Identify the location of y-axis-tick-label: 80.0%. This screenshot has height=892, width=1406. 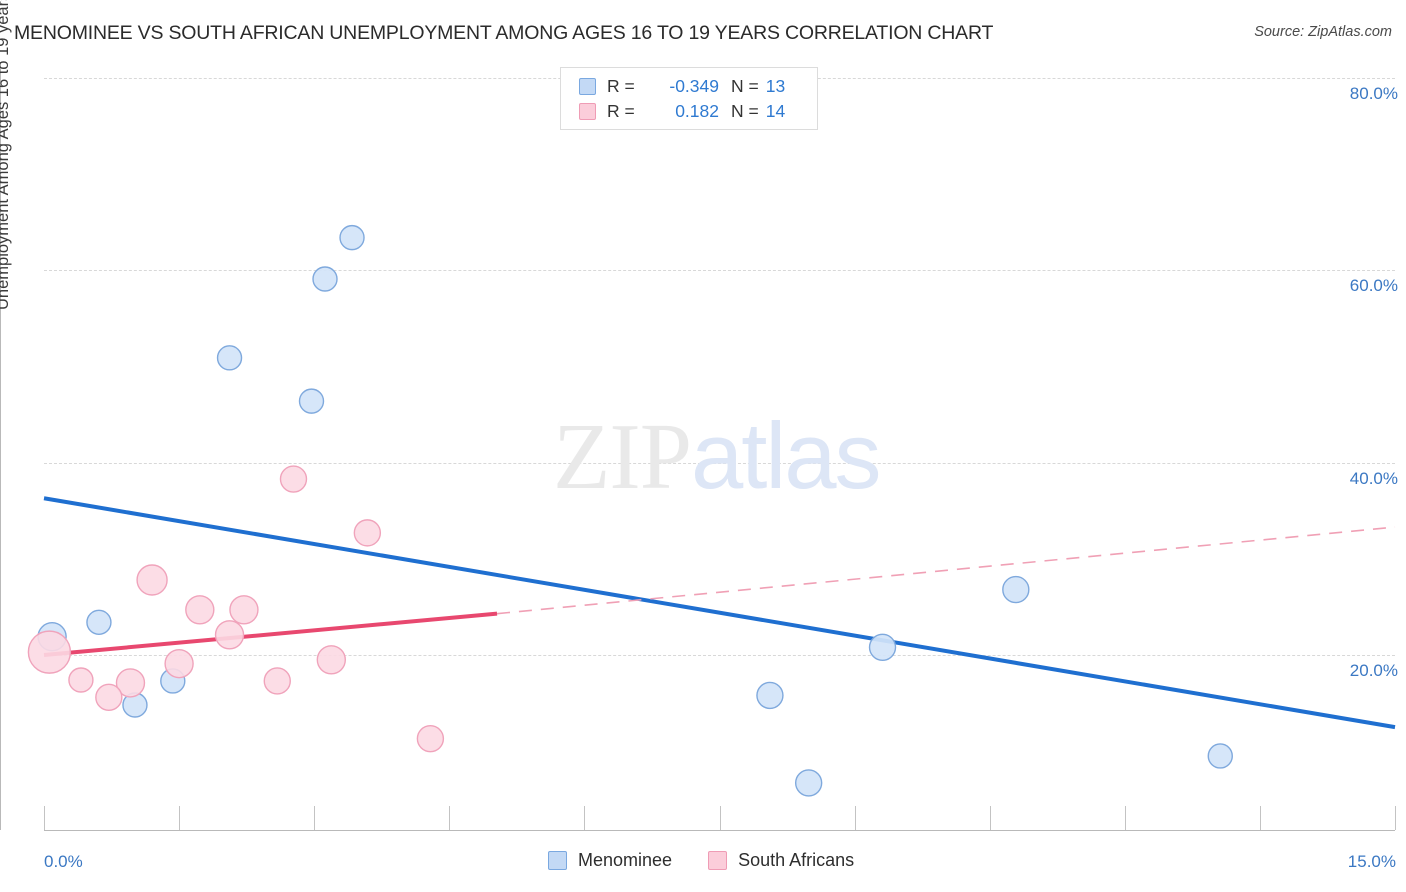
(1373, 93).